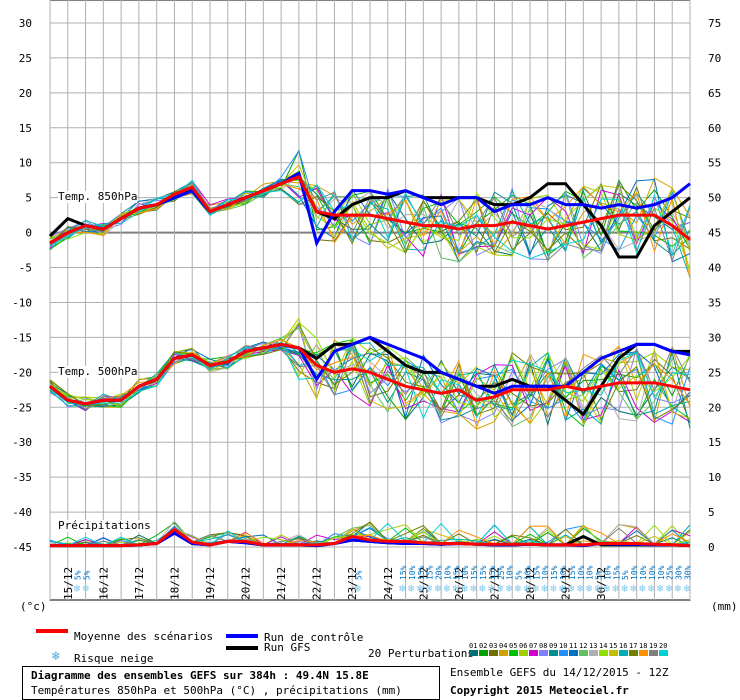 The image size is (740, 700). I want to click on right-tick-label: 70, so click(714, 58).